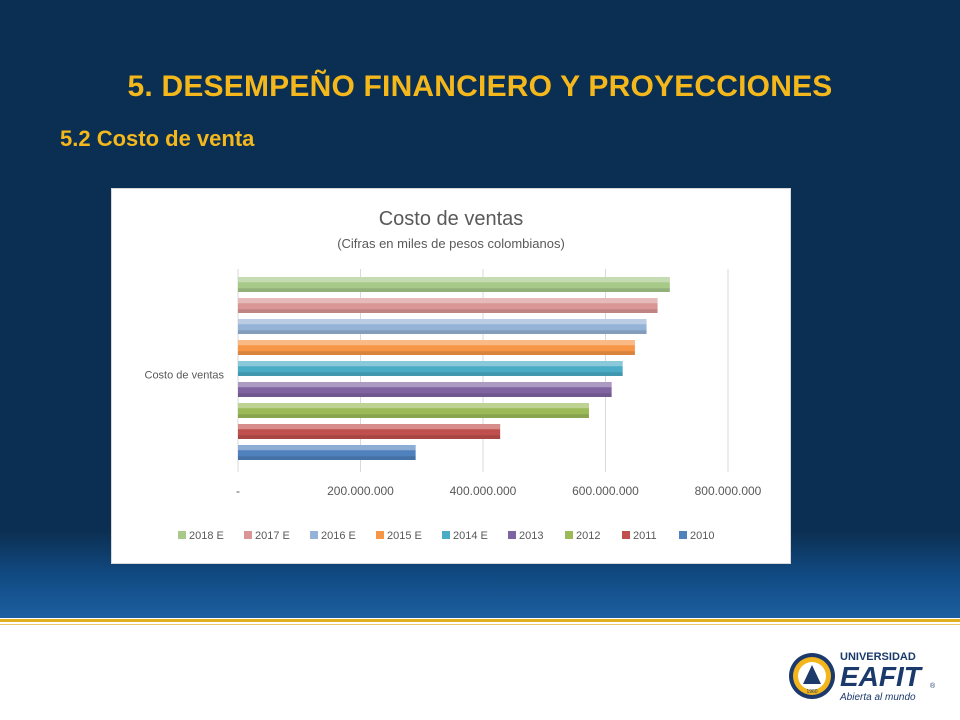 This screenshot has width=960, height=720. What do you see at coordinates (206, 536) in the screenshot?
I see `svg-text: 2018 E` at bounding box center [206, 536].